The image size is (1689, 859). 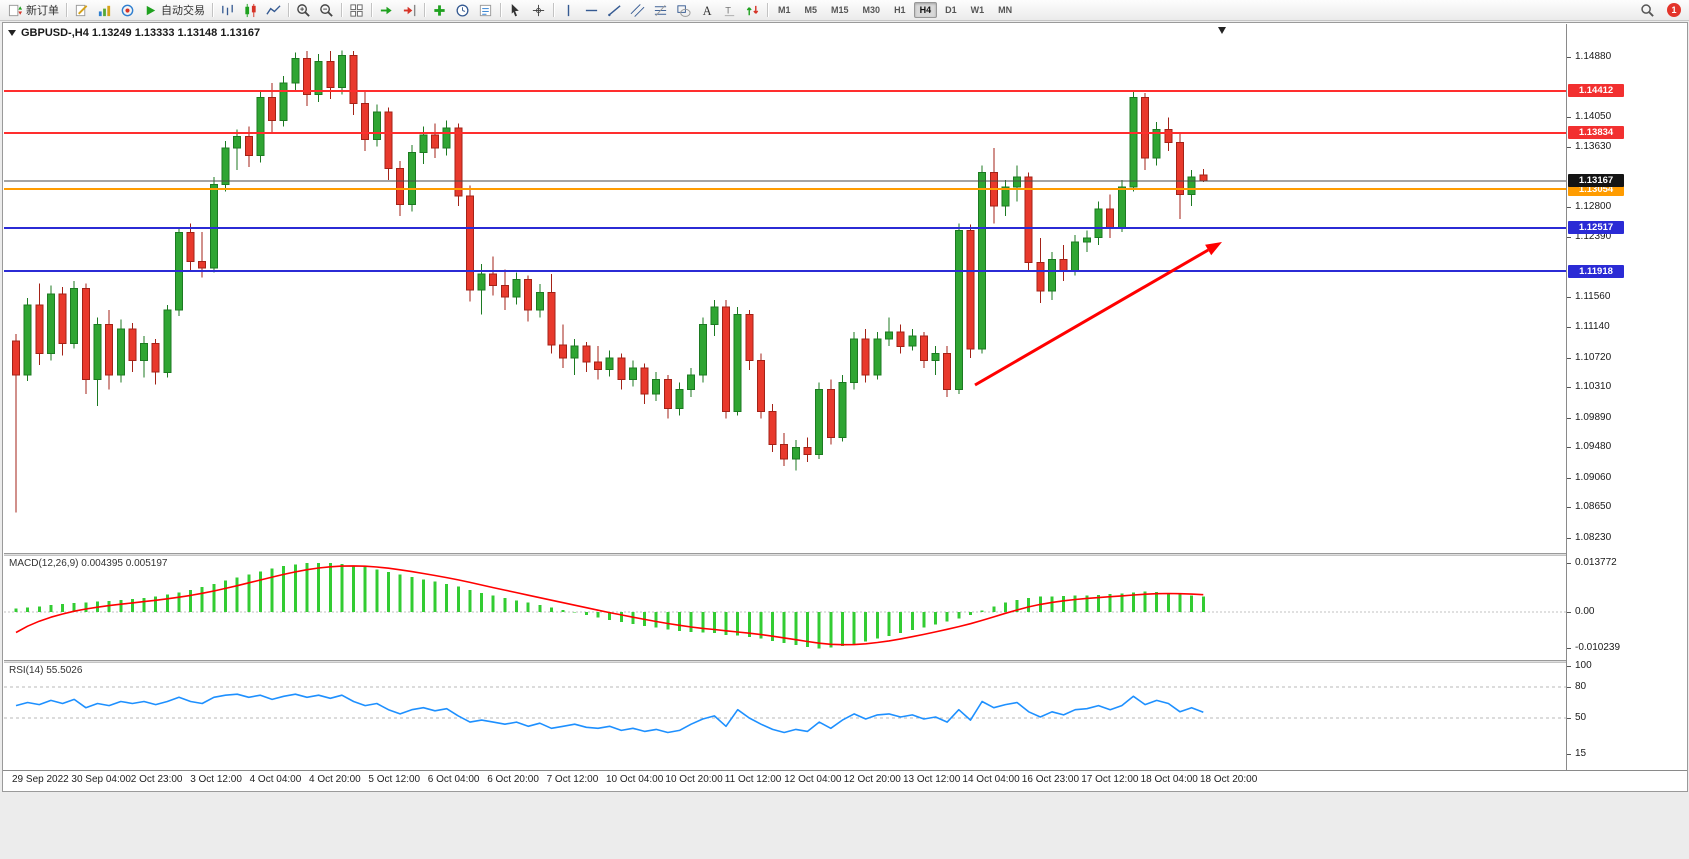 I want to click on zoom-in-button, so click(x=303, y=10).